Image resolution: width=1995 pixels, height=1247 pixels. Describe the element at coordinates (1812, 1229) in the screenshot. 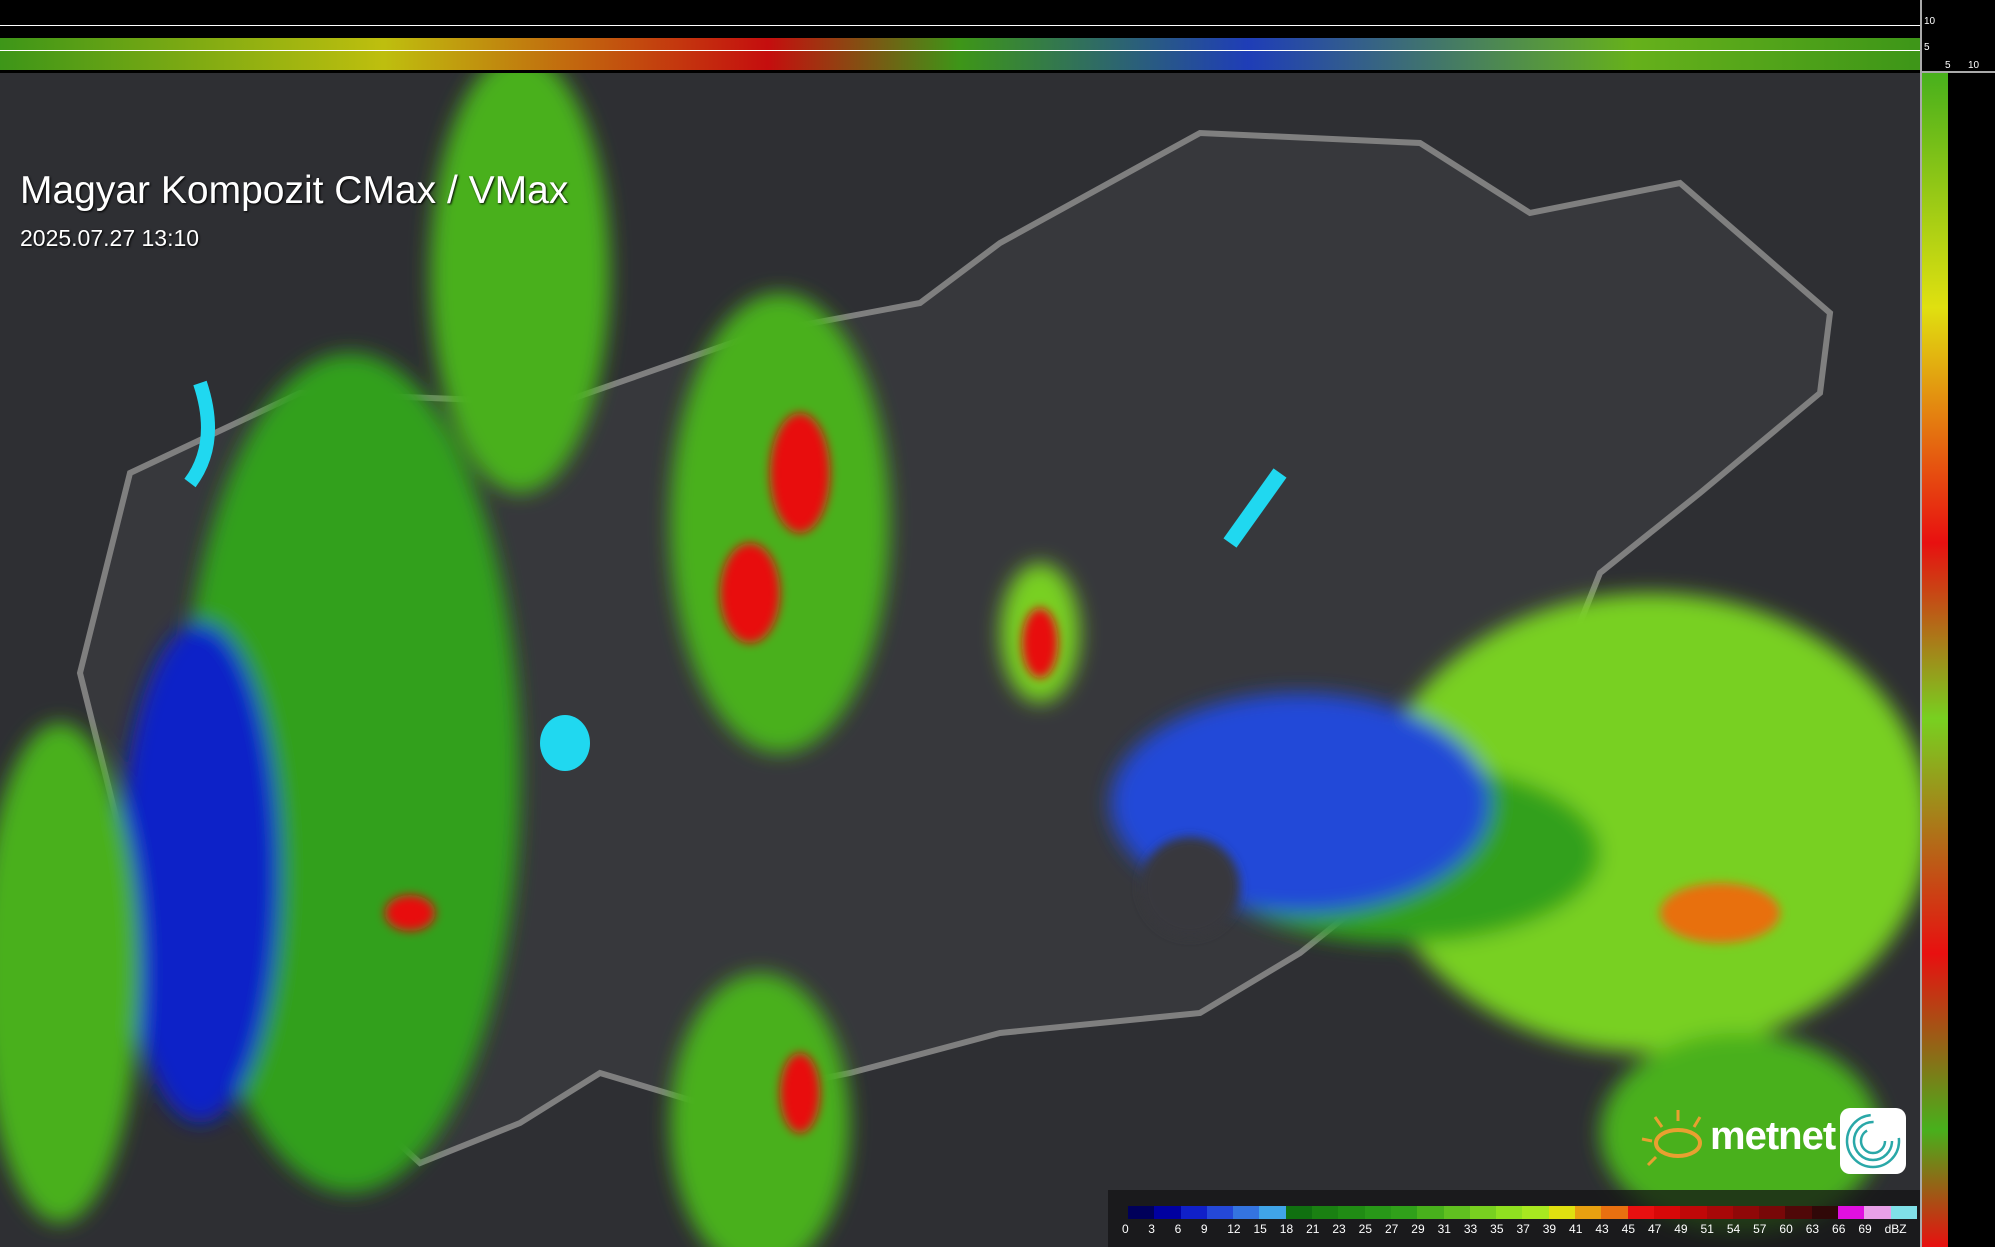

I see `legend-label: 63` at that location.